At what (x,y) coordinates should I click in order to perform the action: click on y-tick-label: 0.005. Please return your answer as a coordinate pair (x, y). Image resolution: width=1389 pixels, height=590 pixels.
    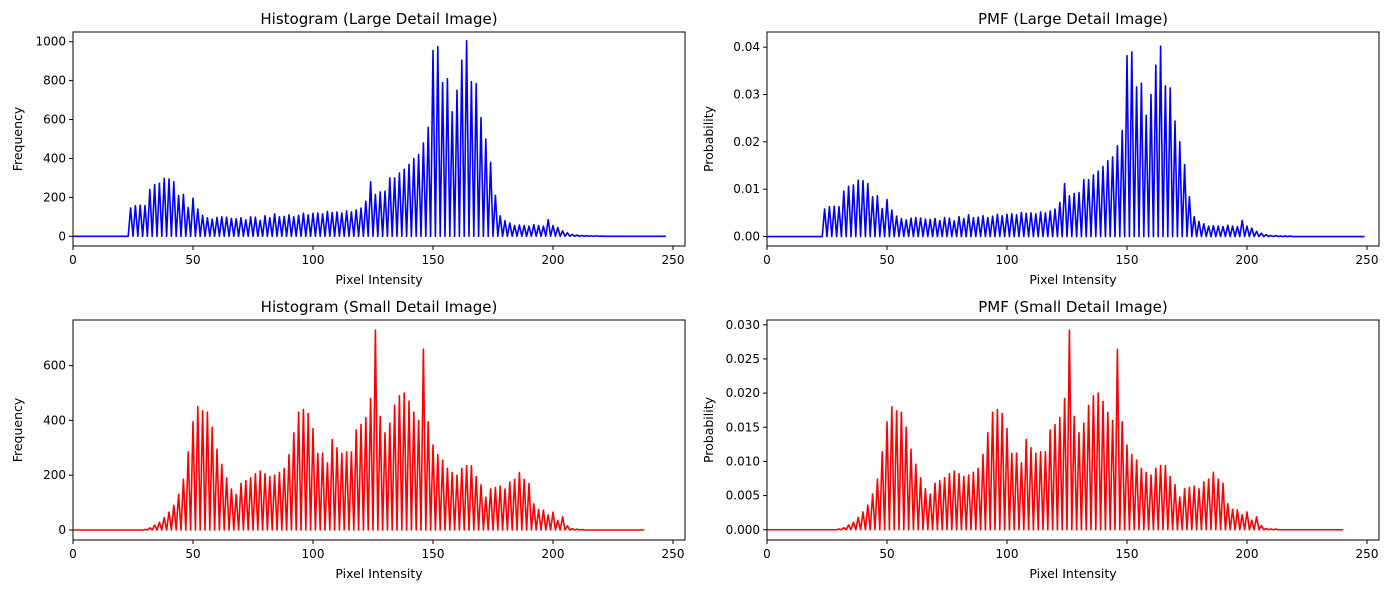
    Looking at the image, I should click on (743, 496).